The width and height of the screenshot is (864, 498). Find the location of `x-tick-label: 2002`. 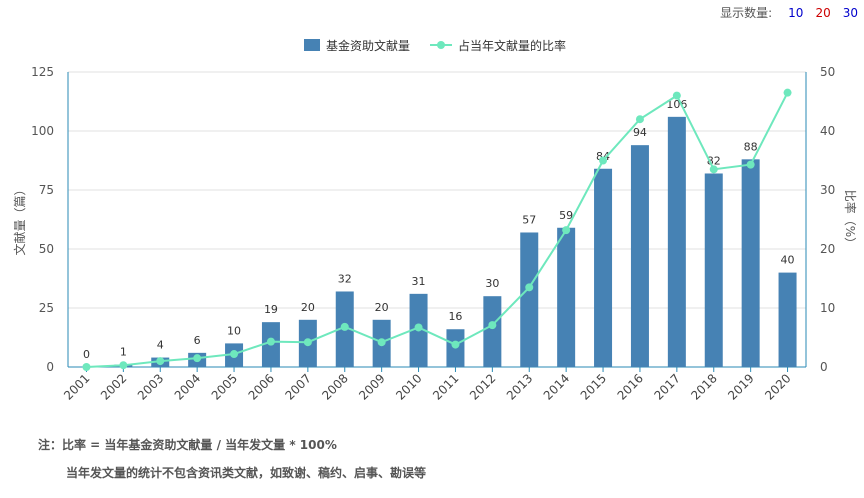

x-tick-label: 2002 is located at coordinates (113, 386).